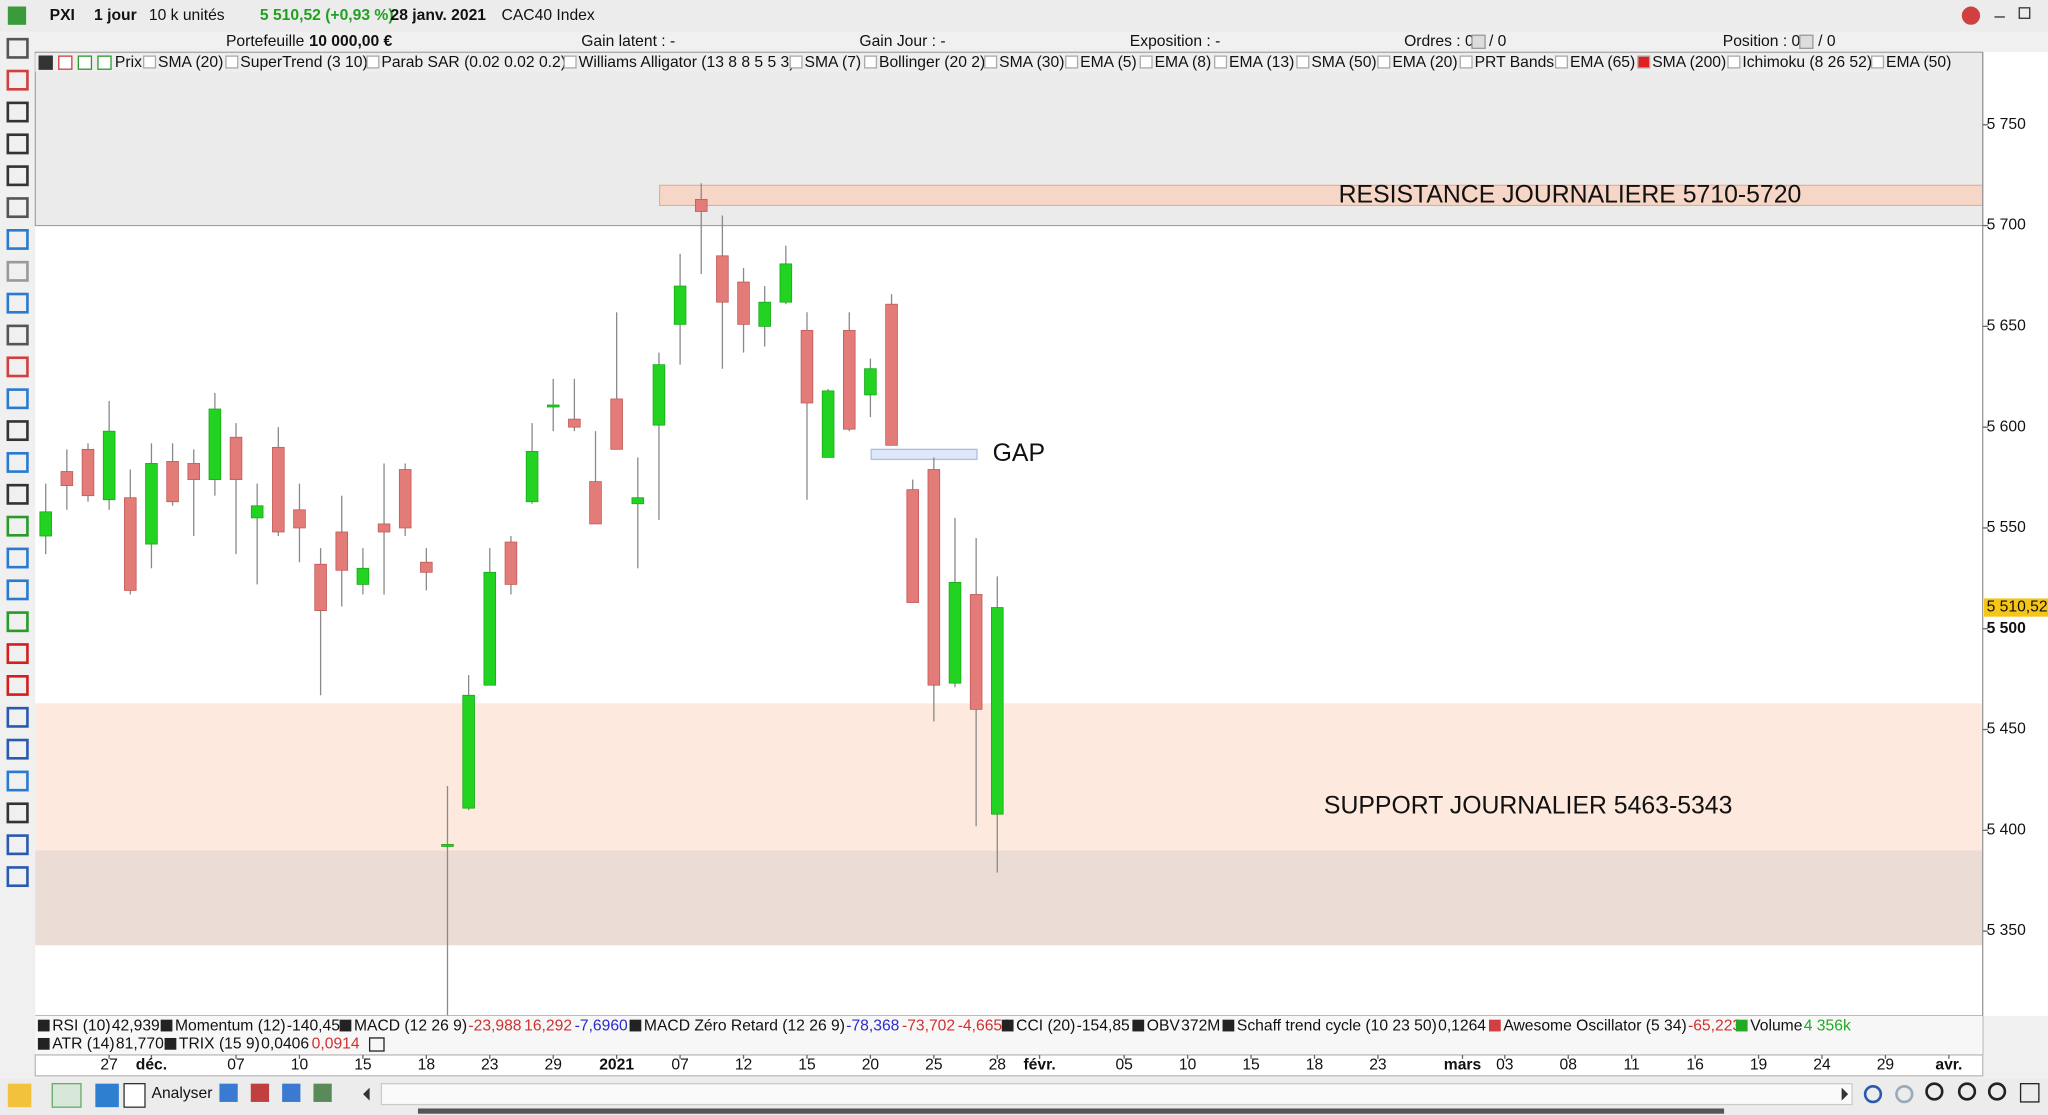 This screenshot has height=1115, width=2048. I want to click on layout, so click(134, 1095).